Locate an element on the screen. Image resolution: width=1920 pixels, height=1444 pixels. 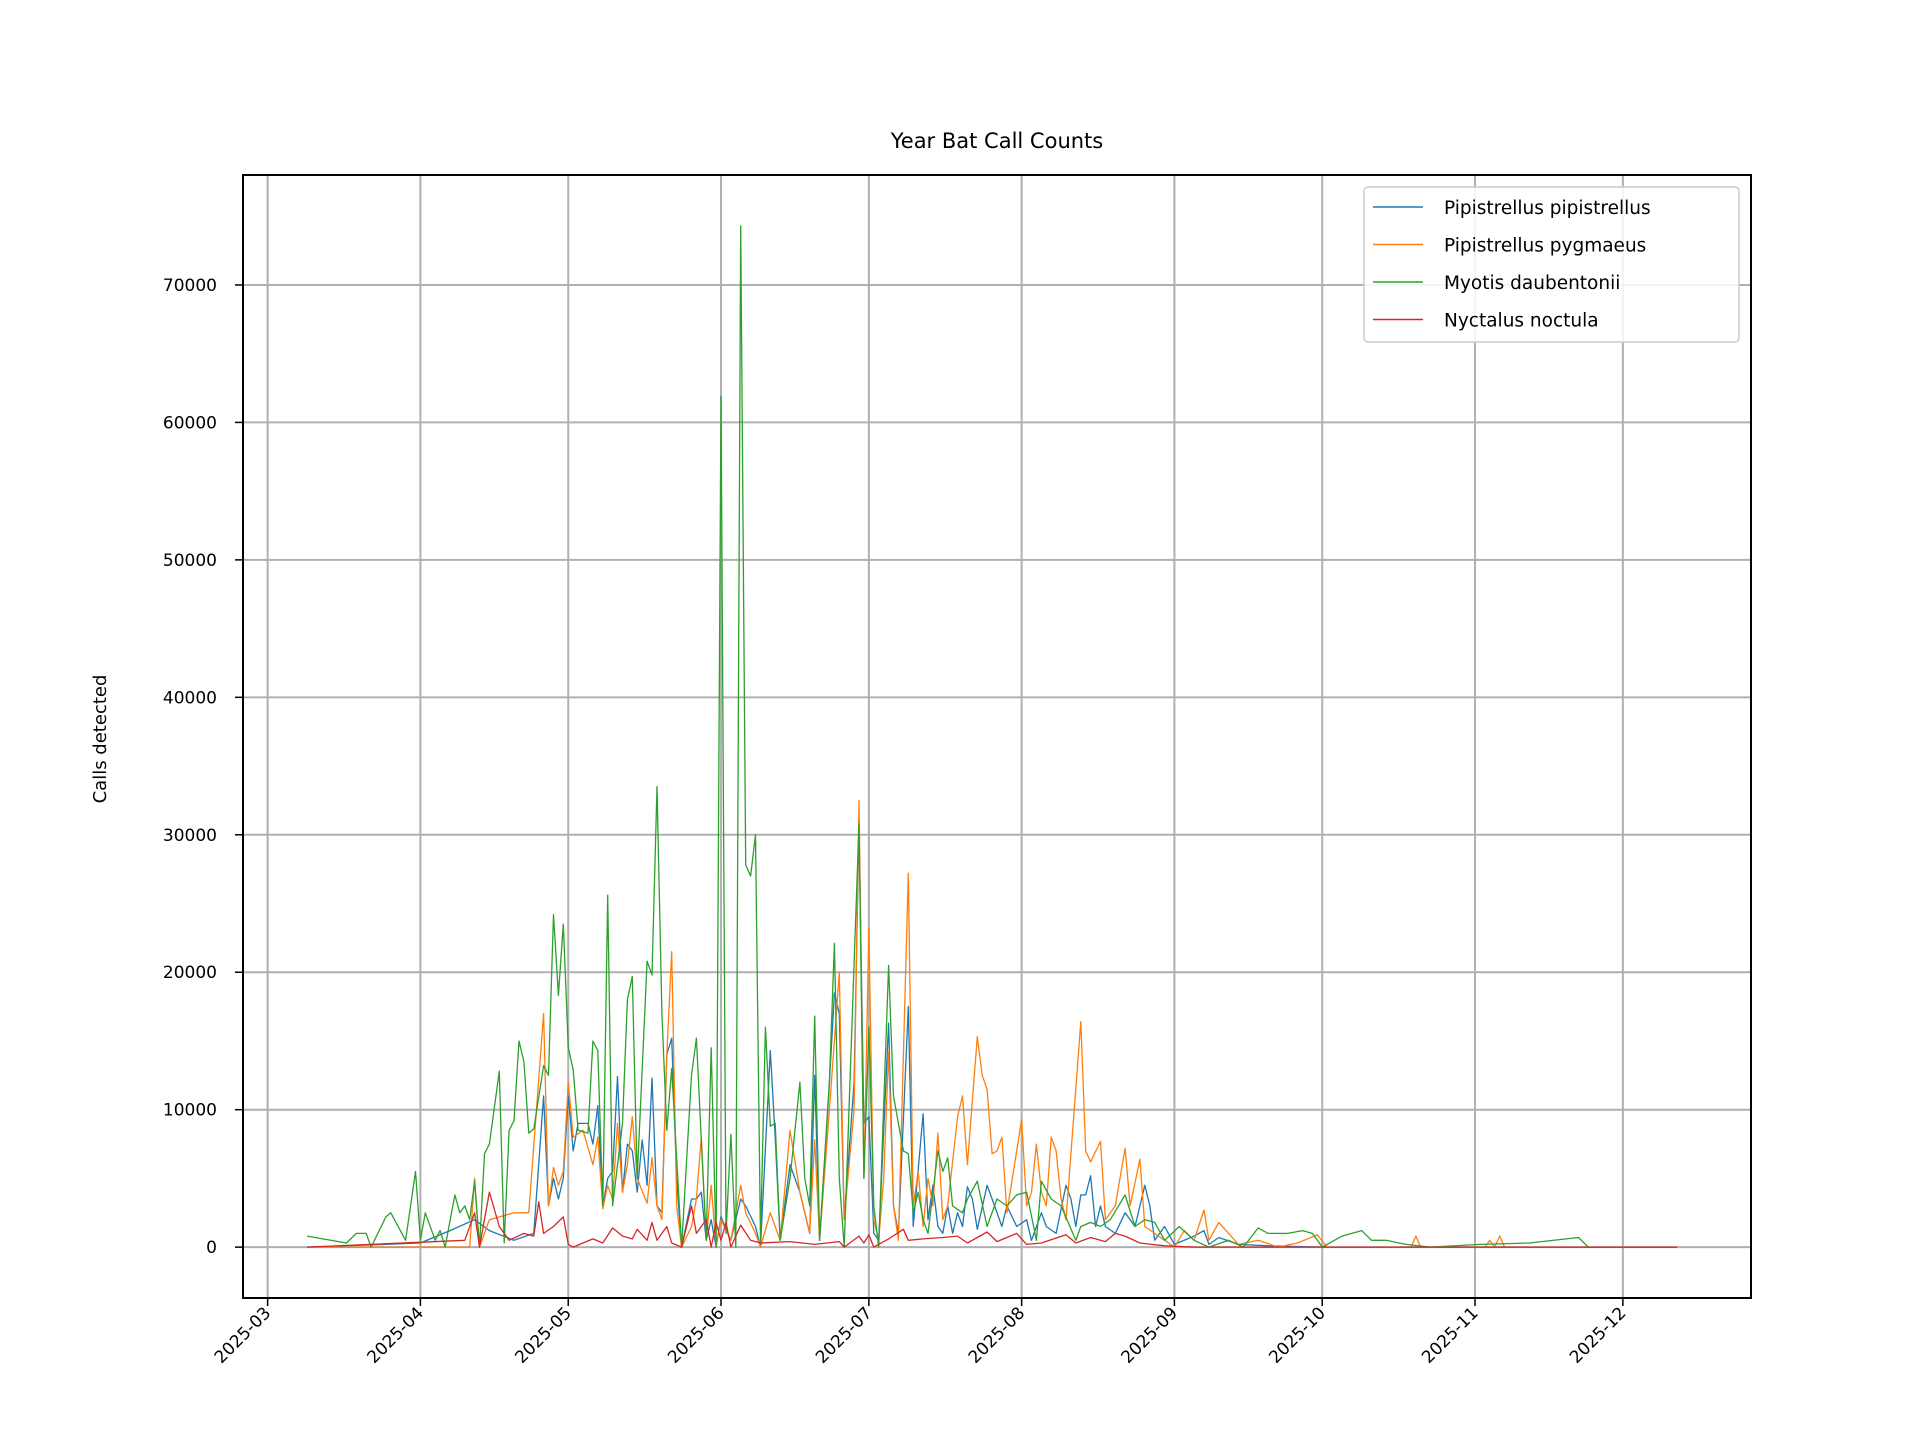
y-tick-label: 50000 is located at coordinates (190, 561).